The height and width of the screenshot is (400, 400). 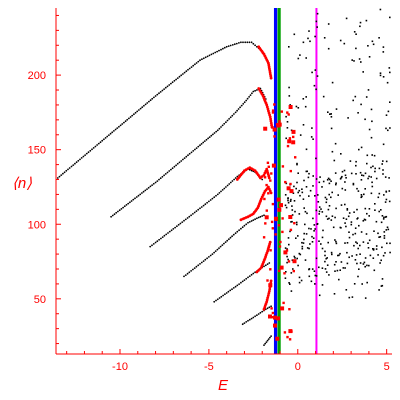 I want to click on y-tick-label: 50, so click(x=40, y=300).